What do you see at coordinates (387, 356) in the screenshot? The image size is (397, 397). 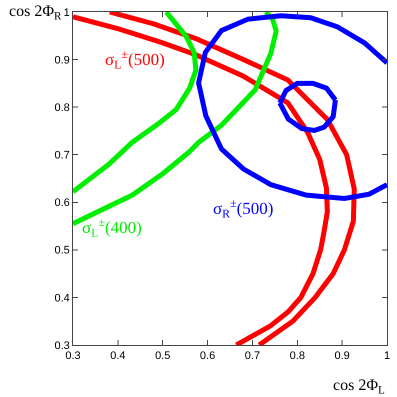 I see `x-tick-label: 1` at bounding box center [387, 356].